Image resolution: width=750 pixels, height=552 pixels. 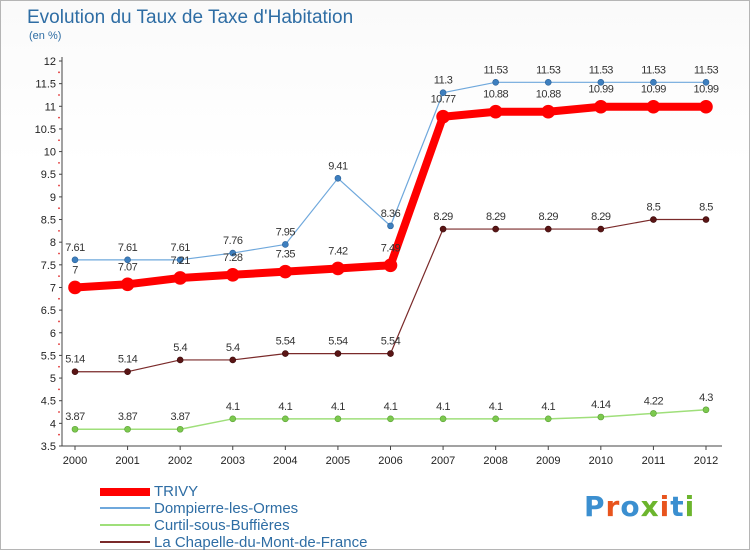 What do you see at coordinates (706, 461) in the screenshot?
I see `x-tick-label: 2012` at bounding box center [706, 461].